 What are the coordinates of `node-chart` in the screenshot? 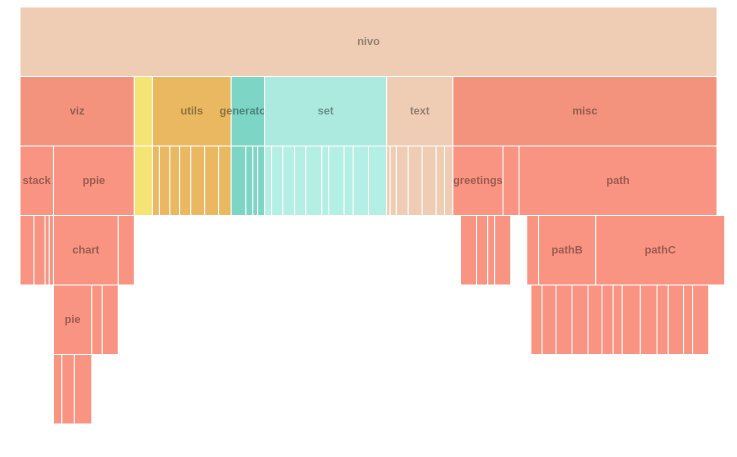 It's located at (85, 250).